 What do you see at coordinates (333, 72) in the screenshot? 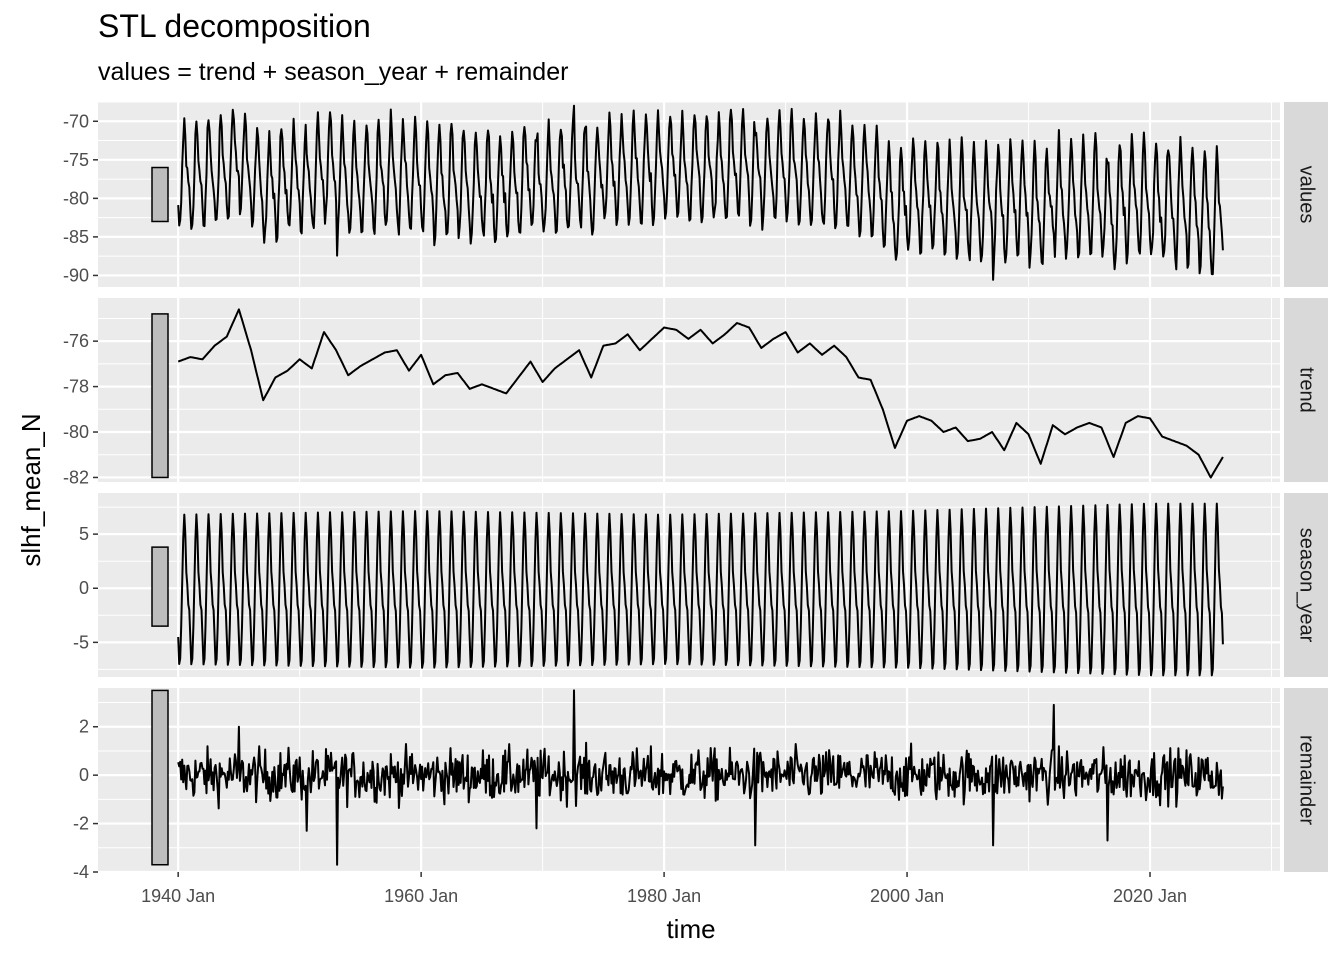
I see `chart-subtitle: values = trend + season_year + remainder` at bounding box center [333, 72].